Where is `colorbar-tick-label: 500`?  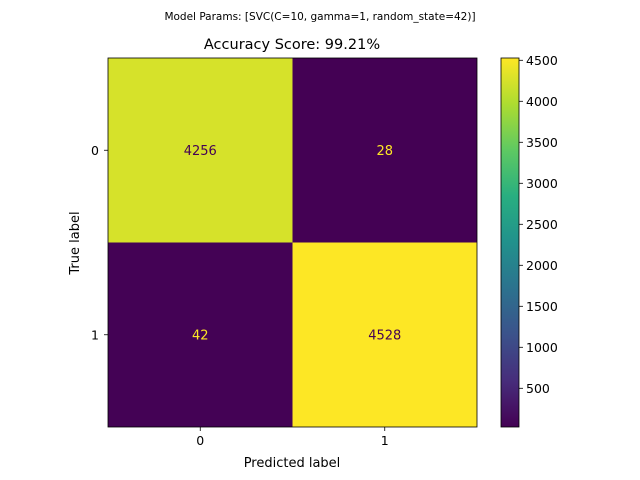
colorbar-tick-label: 500 is located at coordinates (538, 388).